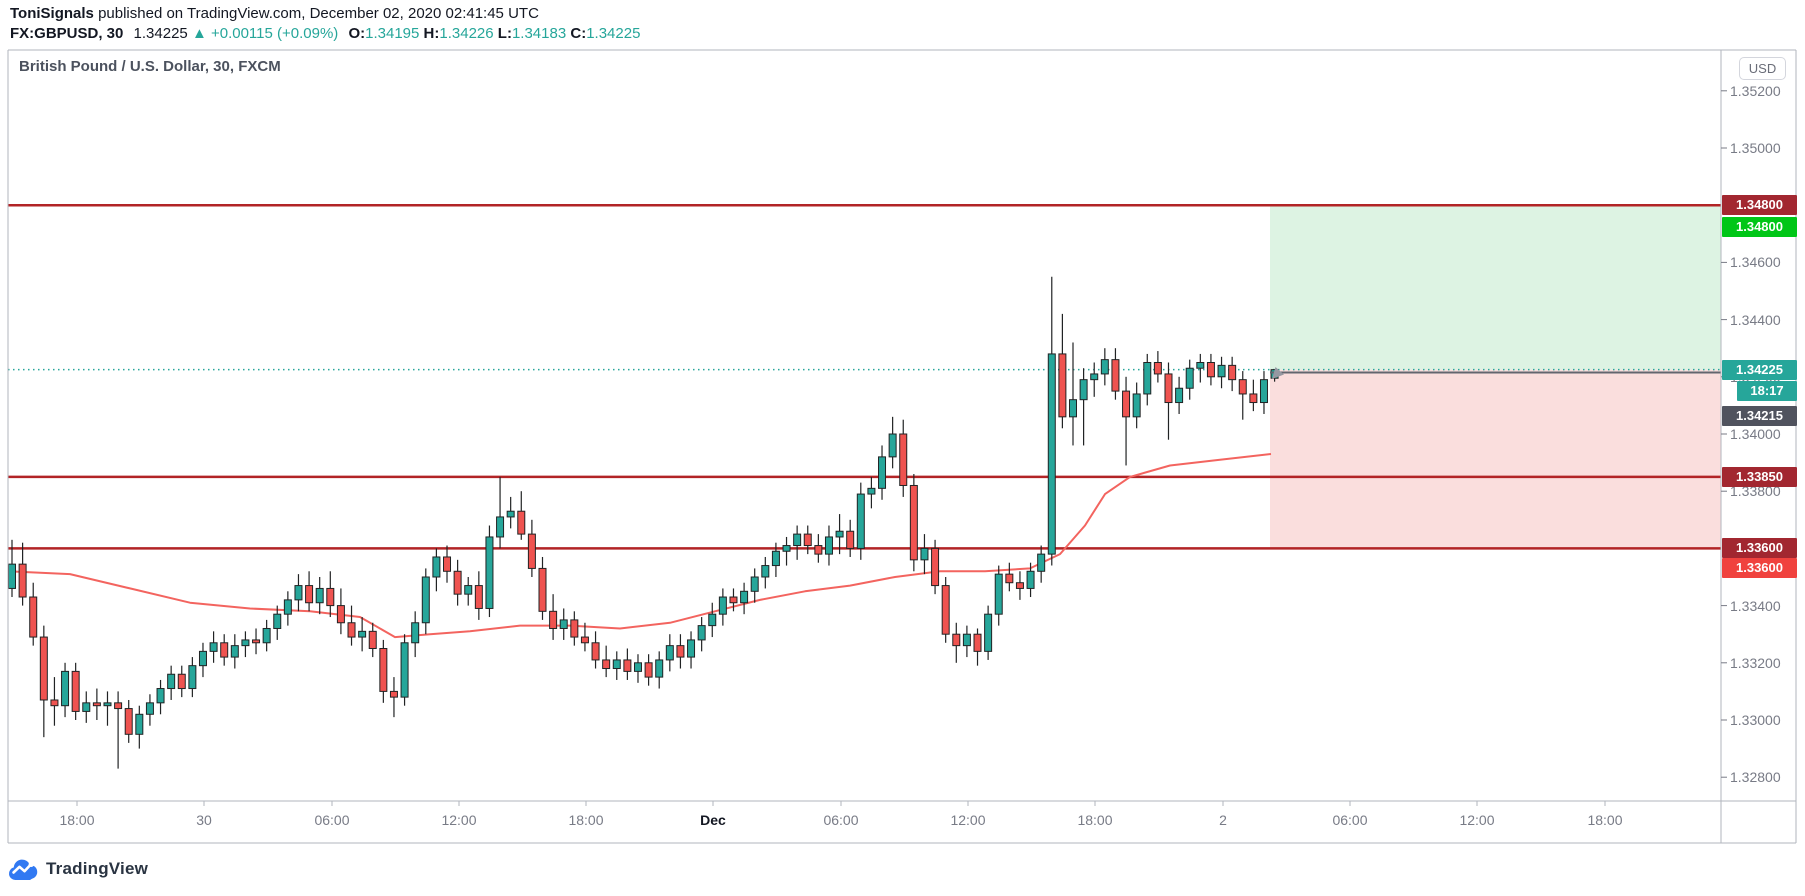  What do you see at coordinates (392, 33) in the screenshot?
I see `ohlc-value: 1.34195` at bounding box center [392, 33].